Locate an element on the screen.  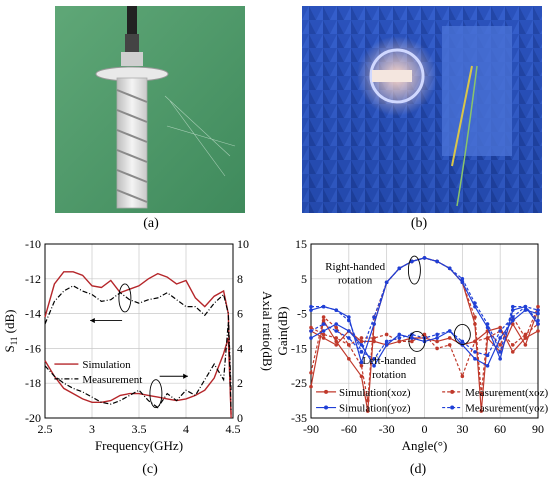
y-right-tick-label: 2 is located at coordinates (240, 383).